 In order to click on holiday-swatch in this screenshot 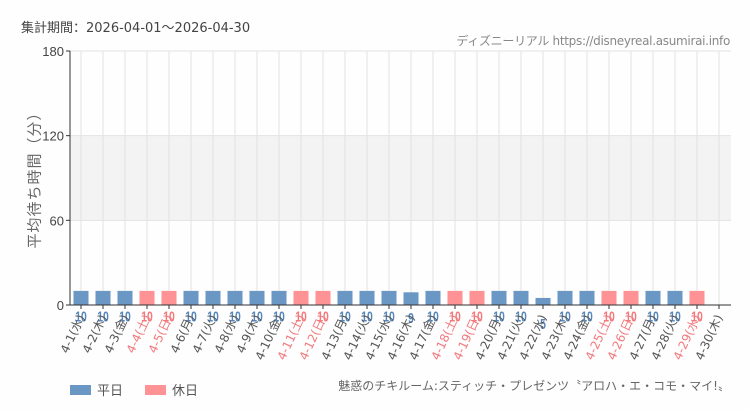, I will do `click(156, 389)`.